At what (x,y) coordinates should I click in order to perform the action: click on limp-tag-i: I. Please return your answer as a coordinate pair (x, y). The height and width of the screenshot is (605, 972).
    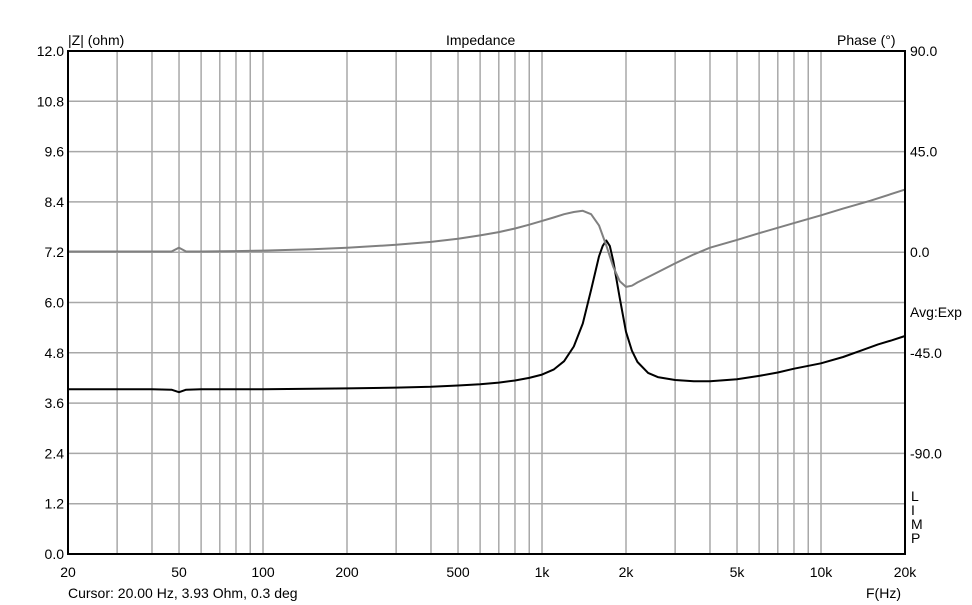
    Looking at the image, I should click on (913, 510).